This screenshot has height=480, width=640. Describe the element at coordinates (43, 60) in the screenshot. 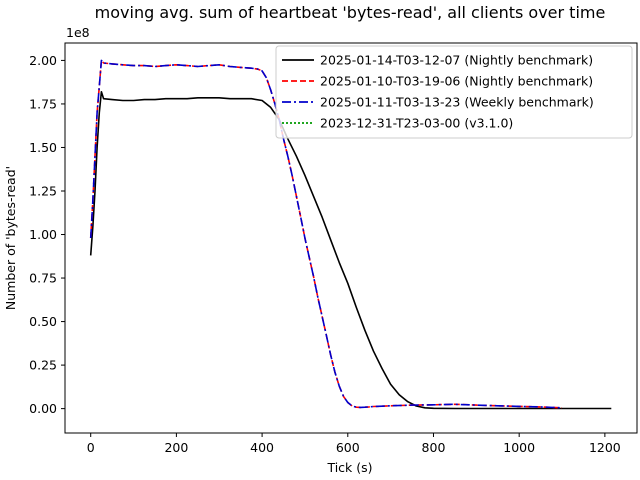

I see `y-tick-label: 2.00` at that location.